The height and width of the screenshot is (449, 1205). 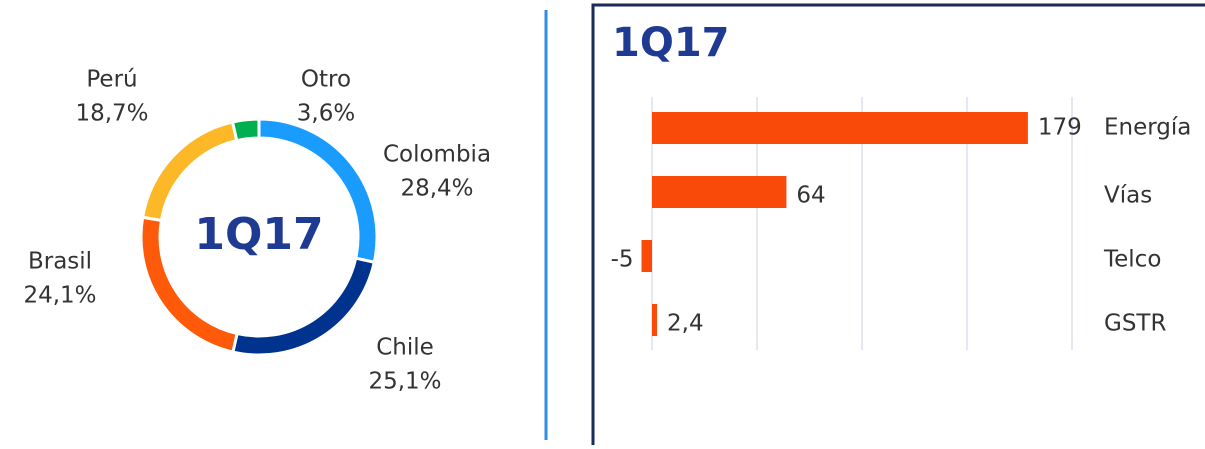 I want to click on bar-title: 1Q17, so click(x=671, y=43).